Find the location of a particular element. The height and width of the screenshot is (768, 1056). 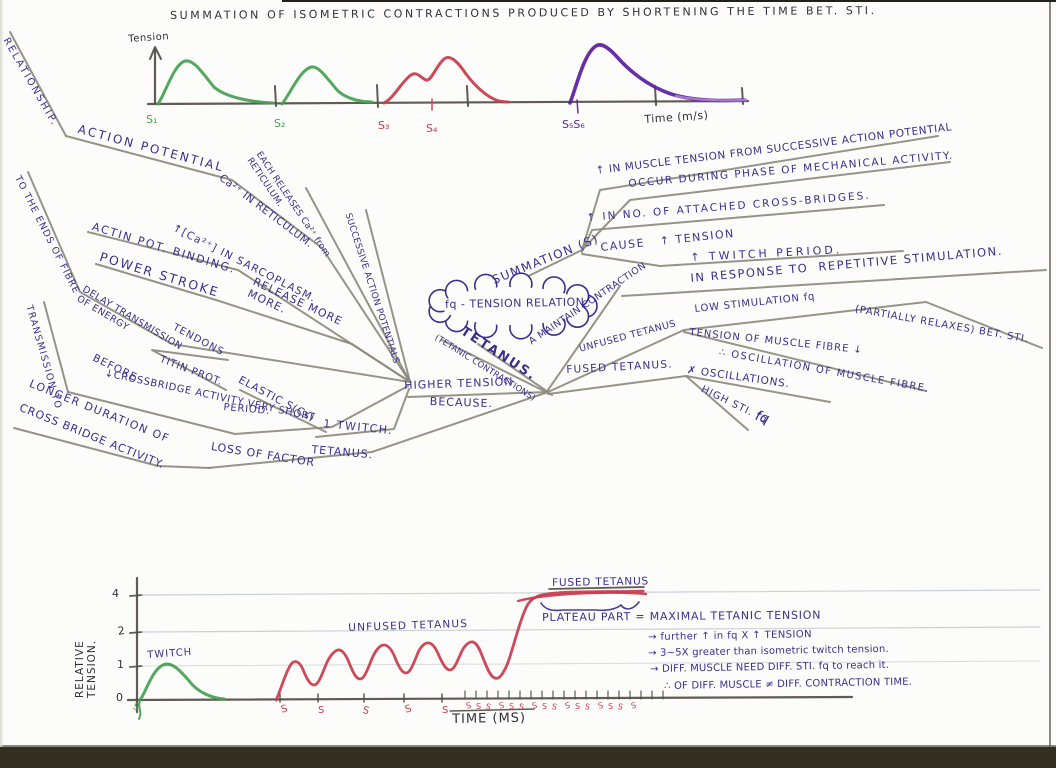

s5s6-tick is located at coordinates (577, 106).